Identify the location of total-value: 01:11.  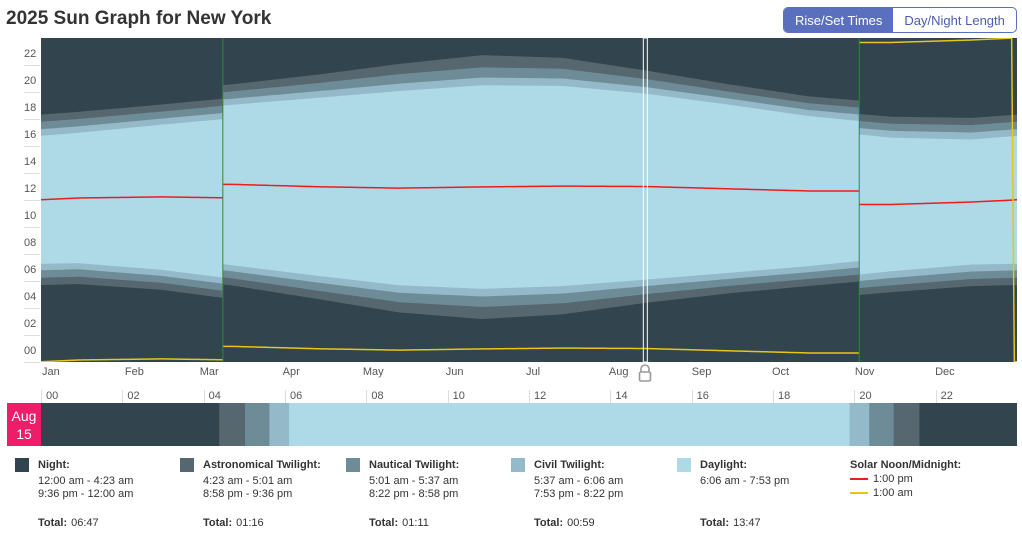
(415, 523).